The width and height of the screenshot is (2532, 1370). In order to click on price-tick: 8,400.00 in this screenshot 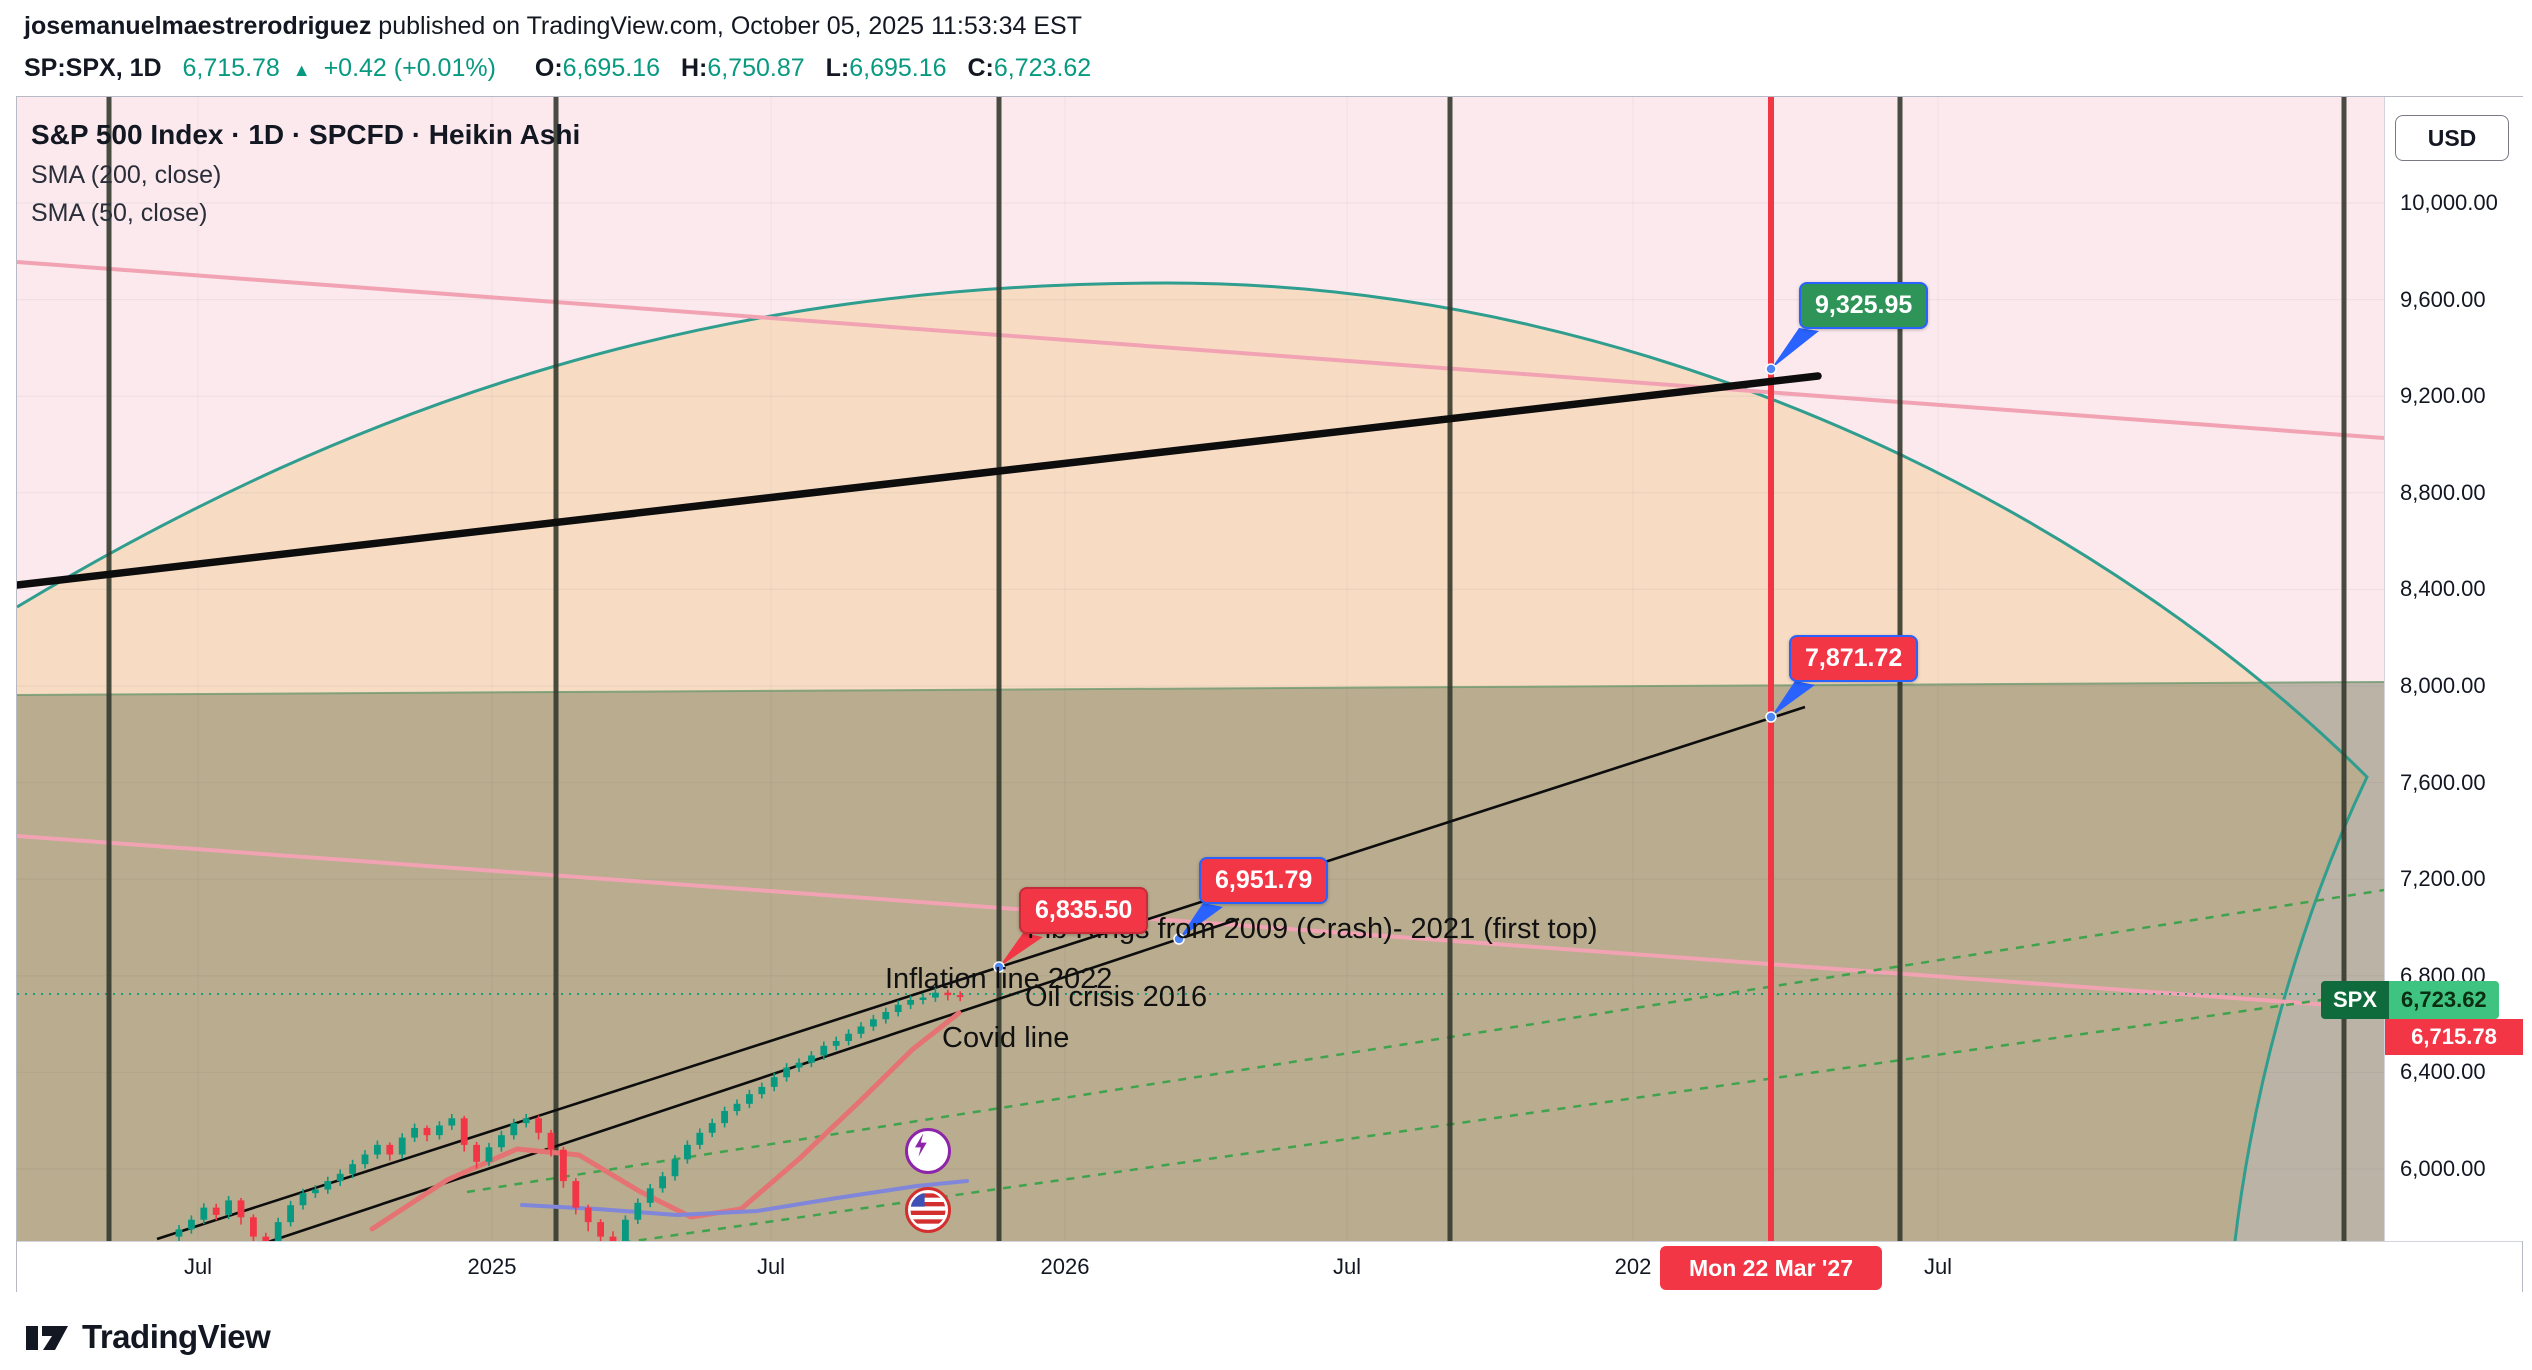, I will do `click(2443, 589)`.